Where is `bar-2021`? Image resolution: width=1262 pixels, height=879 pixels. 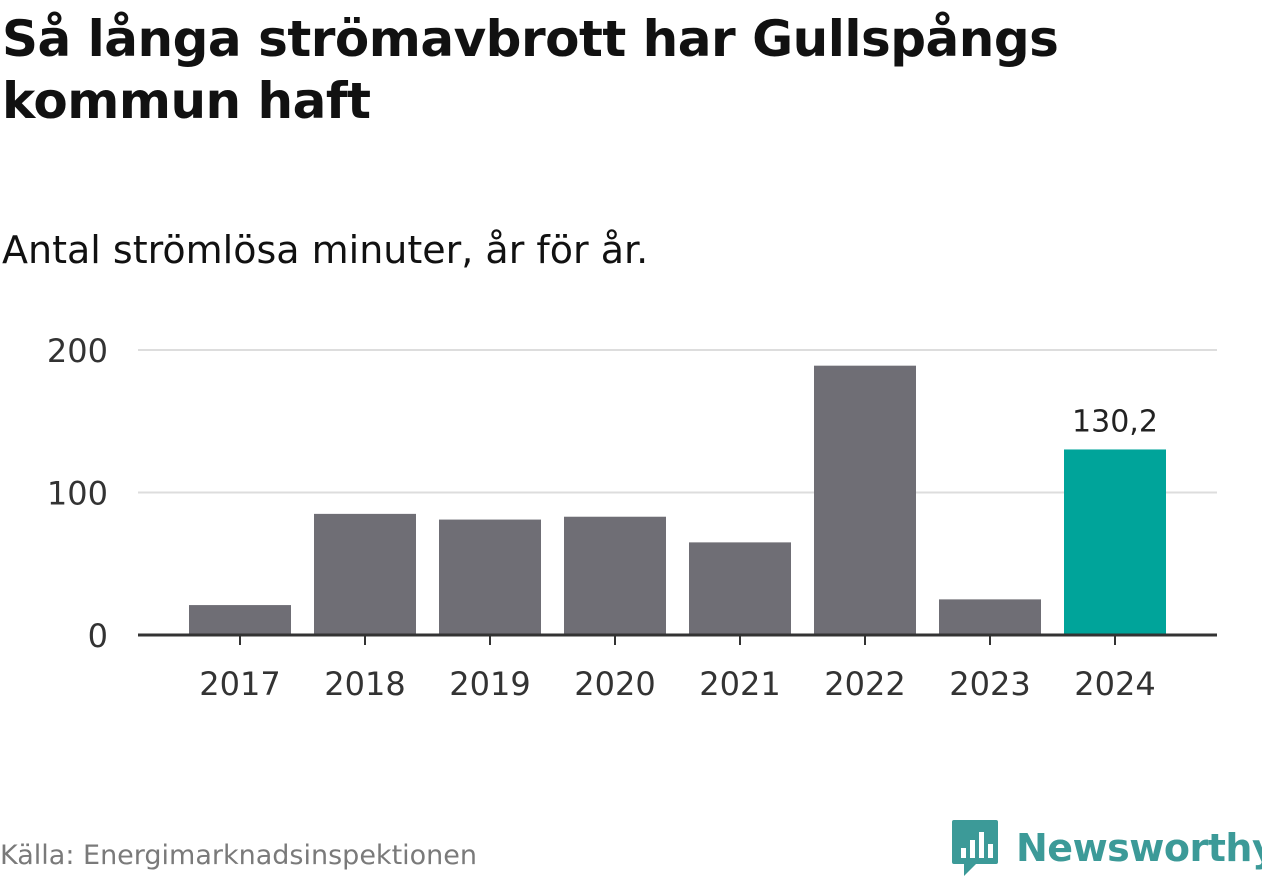 bar-2021 is located at coordinates (740, 588).